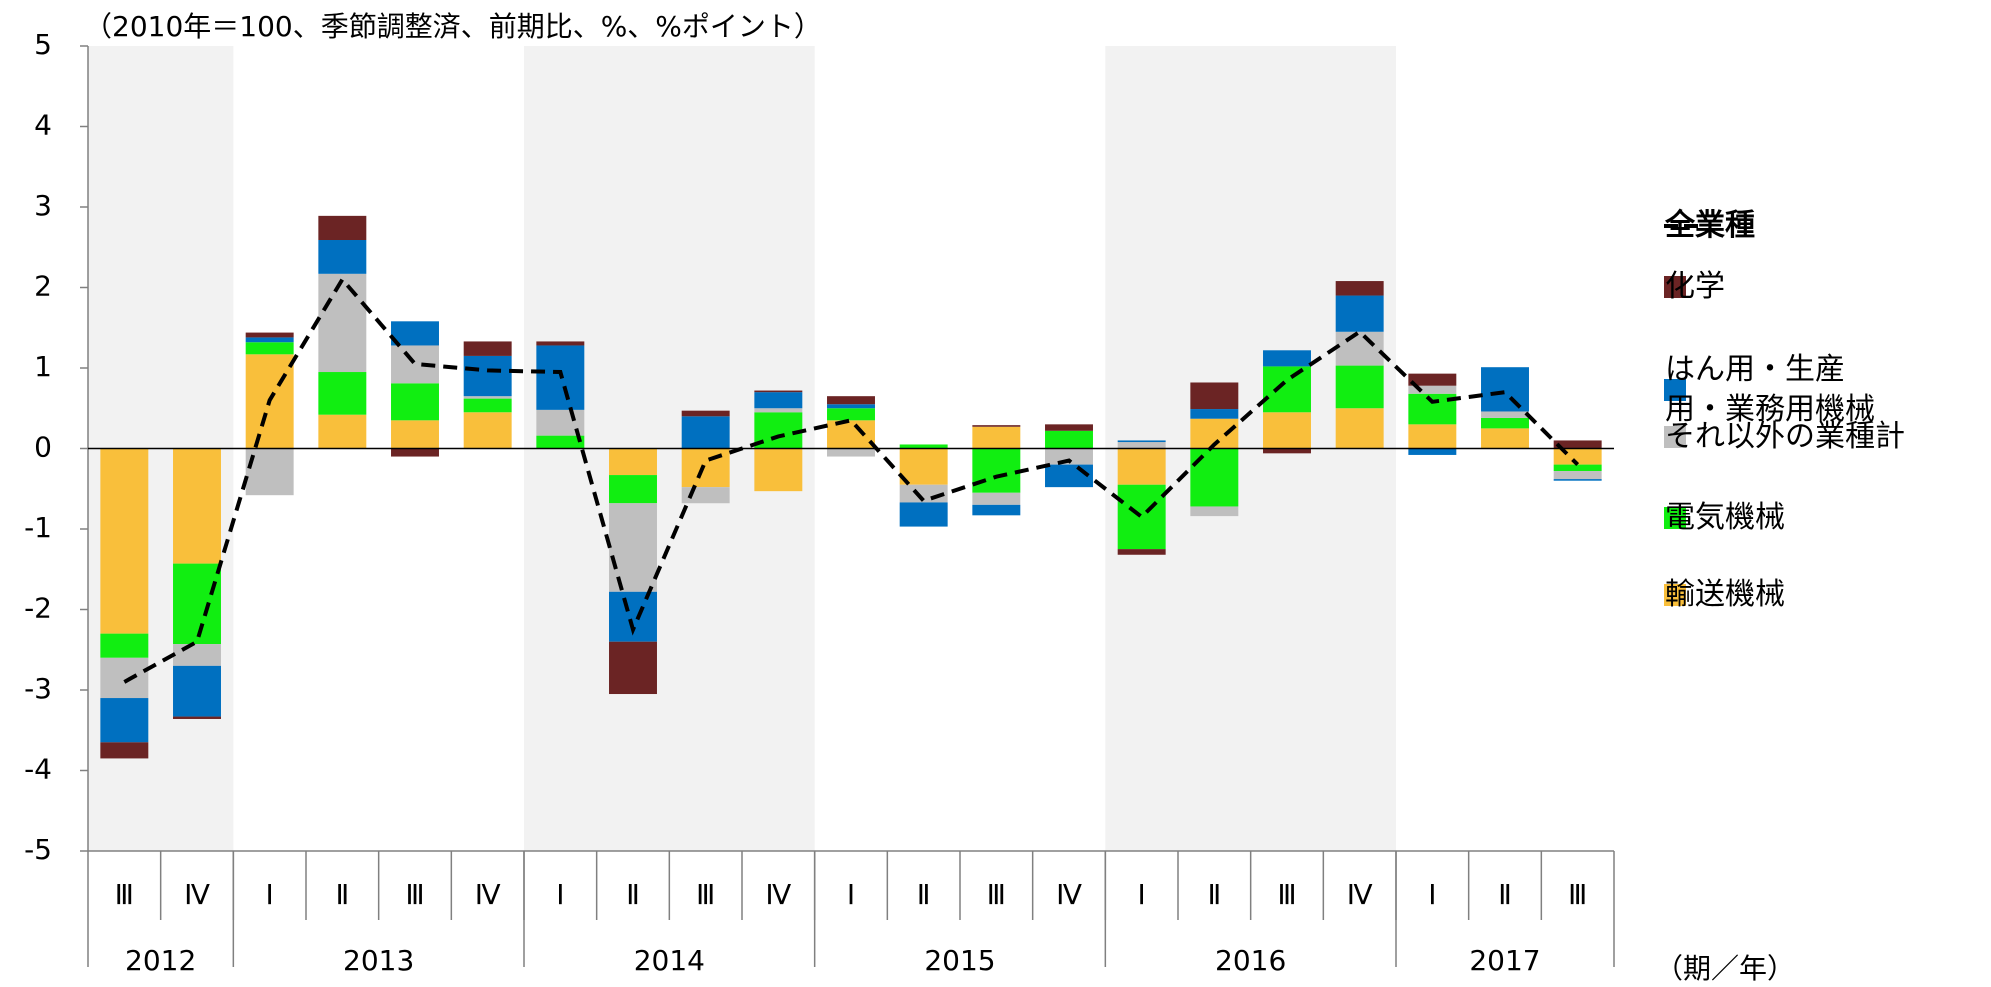  What do you see at coordinates (1710, 225) in the screenshot?
I see `legend-label: 全業種` at bounding box center [1710, 225].